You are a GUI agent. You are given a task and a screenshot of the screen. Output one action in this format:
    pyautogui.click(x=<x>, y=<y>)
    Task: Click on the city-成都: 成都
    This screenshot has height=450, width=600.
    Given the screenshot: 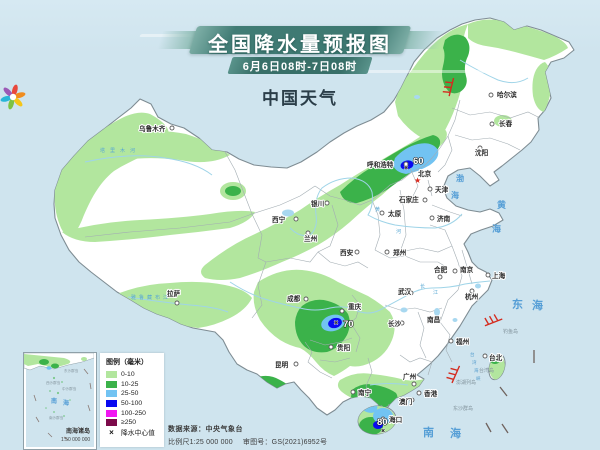 What is the action you would take?
    pyautogui.click(x=297, y=298)
    